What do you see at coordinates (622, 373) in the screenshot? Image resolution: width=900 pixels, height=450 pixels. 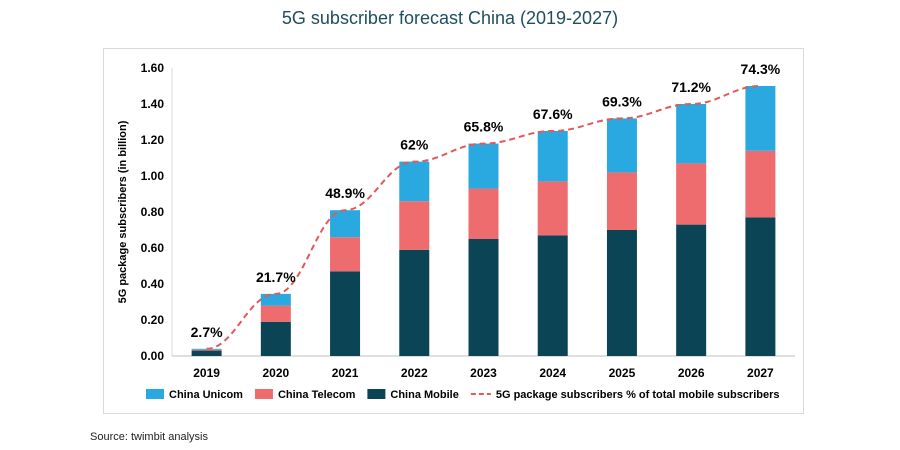 I see `x-tick-label: 2025` at bounding box center [622, 373].